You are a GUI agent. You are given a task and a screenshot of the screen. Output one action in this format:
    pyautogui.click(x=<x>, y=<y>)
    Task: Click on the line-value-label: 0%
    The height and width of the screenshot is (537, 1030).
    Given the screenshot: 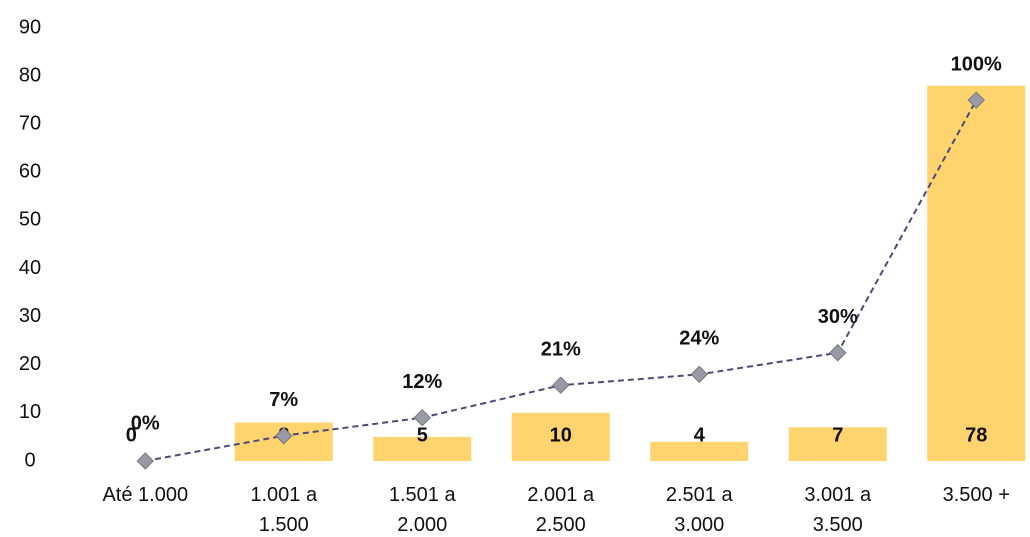 What is the action you would take?
    pyautogui.click(x=145, y=423)
    